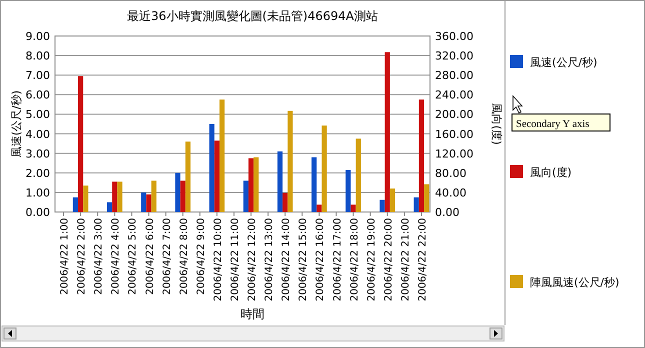  What do you see at coordinates (38, 115) in the screenshot?
I see `y-tick-label: 5.00` at bounding box center [38, 115].